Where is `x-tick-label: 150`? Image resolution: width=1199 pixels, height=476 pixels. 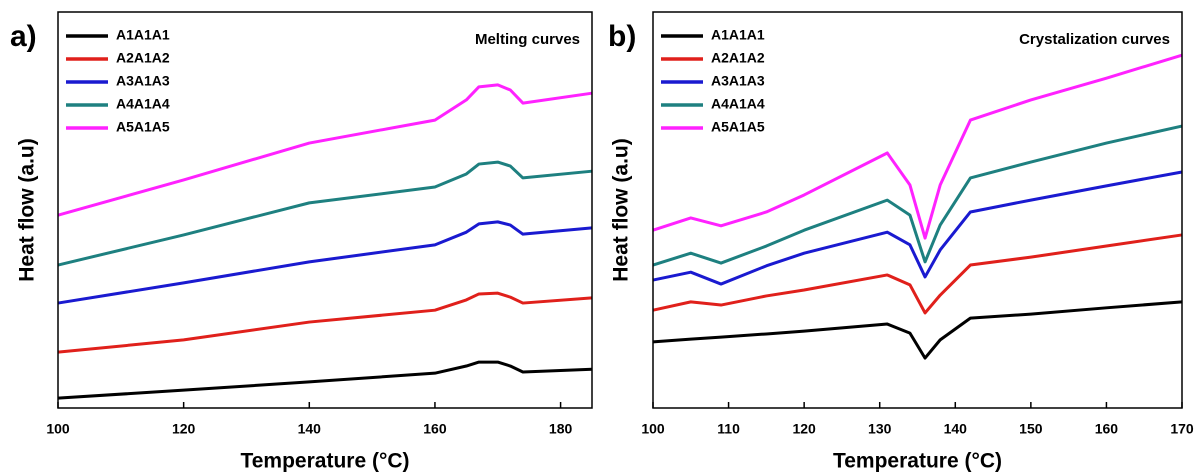
x-tick-label: 150 is located at coordinates (1031, 429).